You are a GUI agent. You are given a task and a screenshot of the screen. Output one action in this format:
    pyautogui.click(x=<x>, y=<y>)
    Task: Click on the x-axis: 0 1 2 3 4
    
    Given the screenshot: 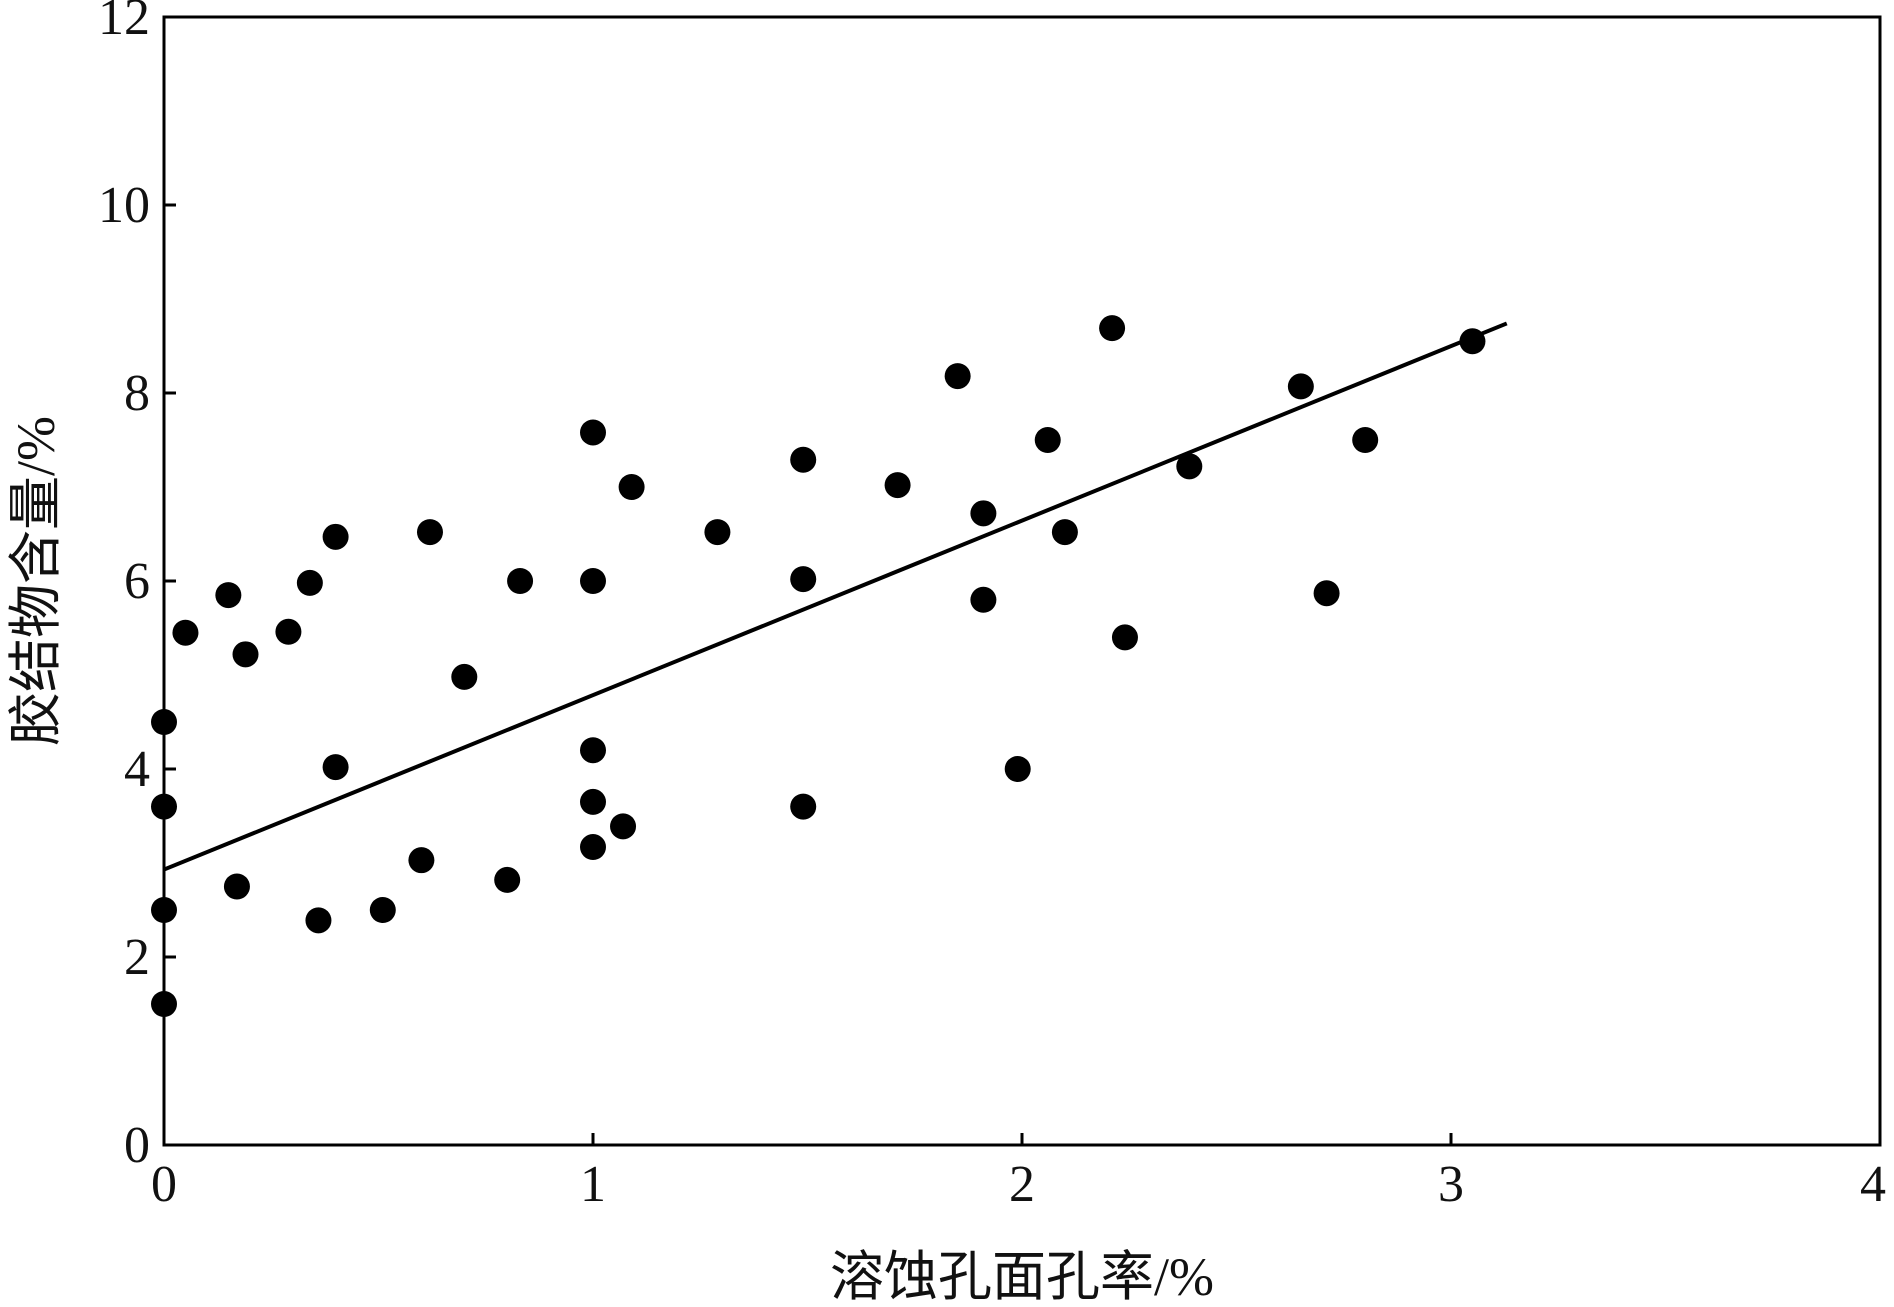 What is the action you would take?
    pyautogui.click(x=1018, y=1173)
    